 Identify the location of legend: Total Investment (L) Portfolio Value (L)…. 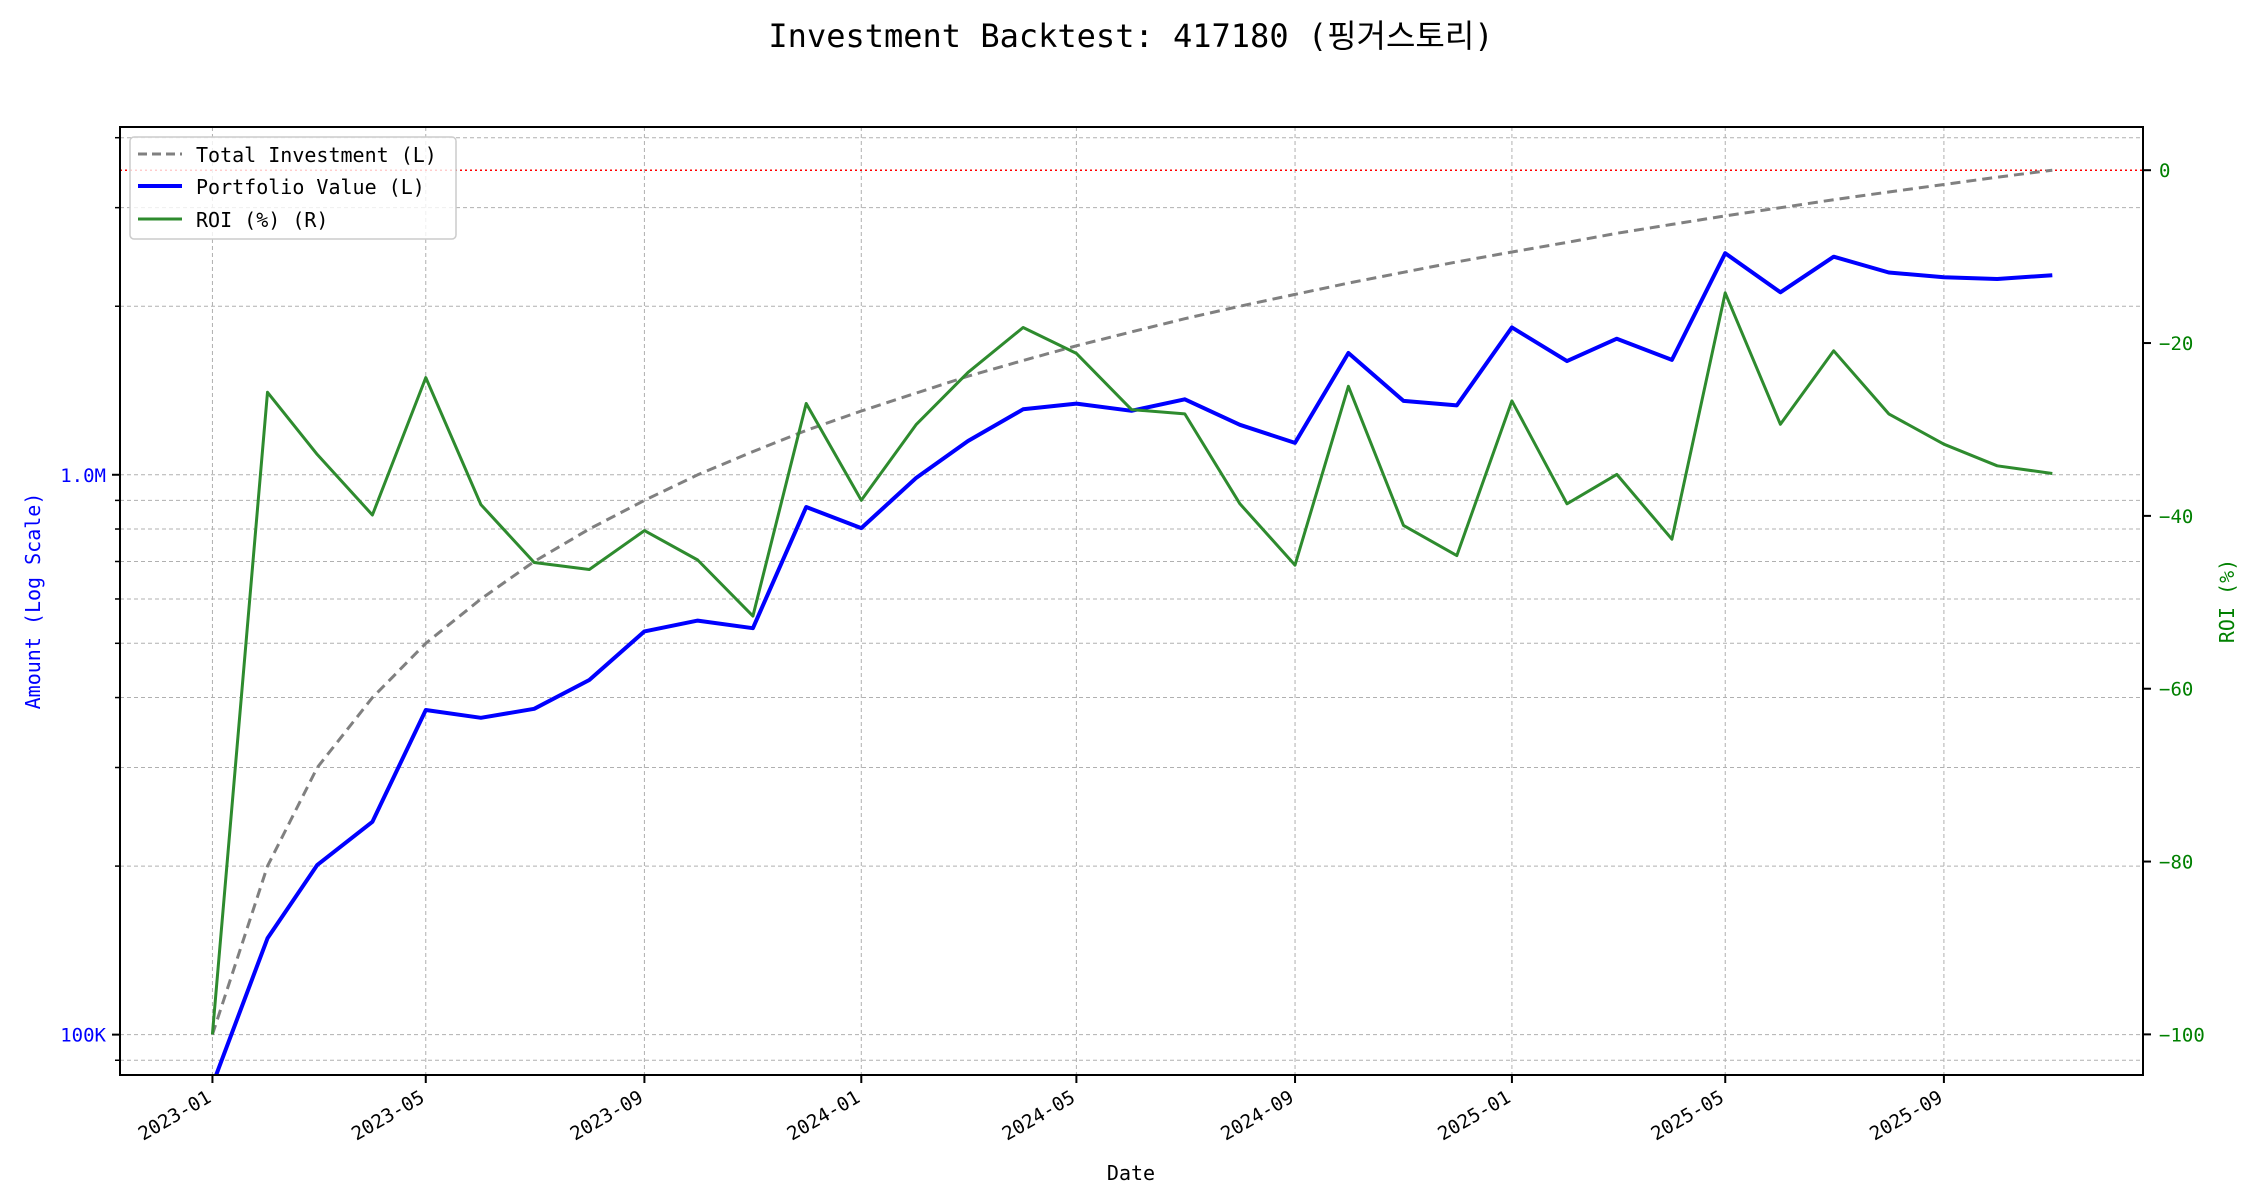
(293, 188).